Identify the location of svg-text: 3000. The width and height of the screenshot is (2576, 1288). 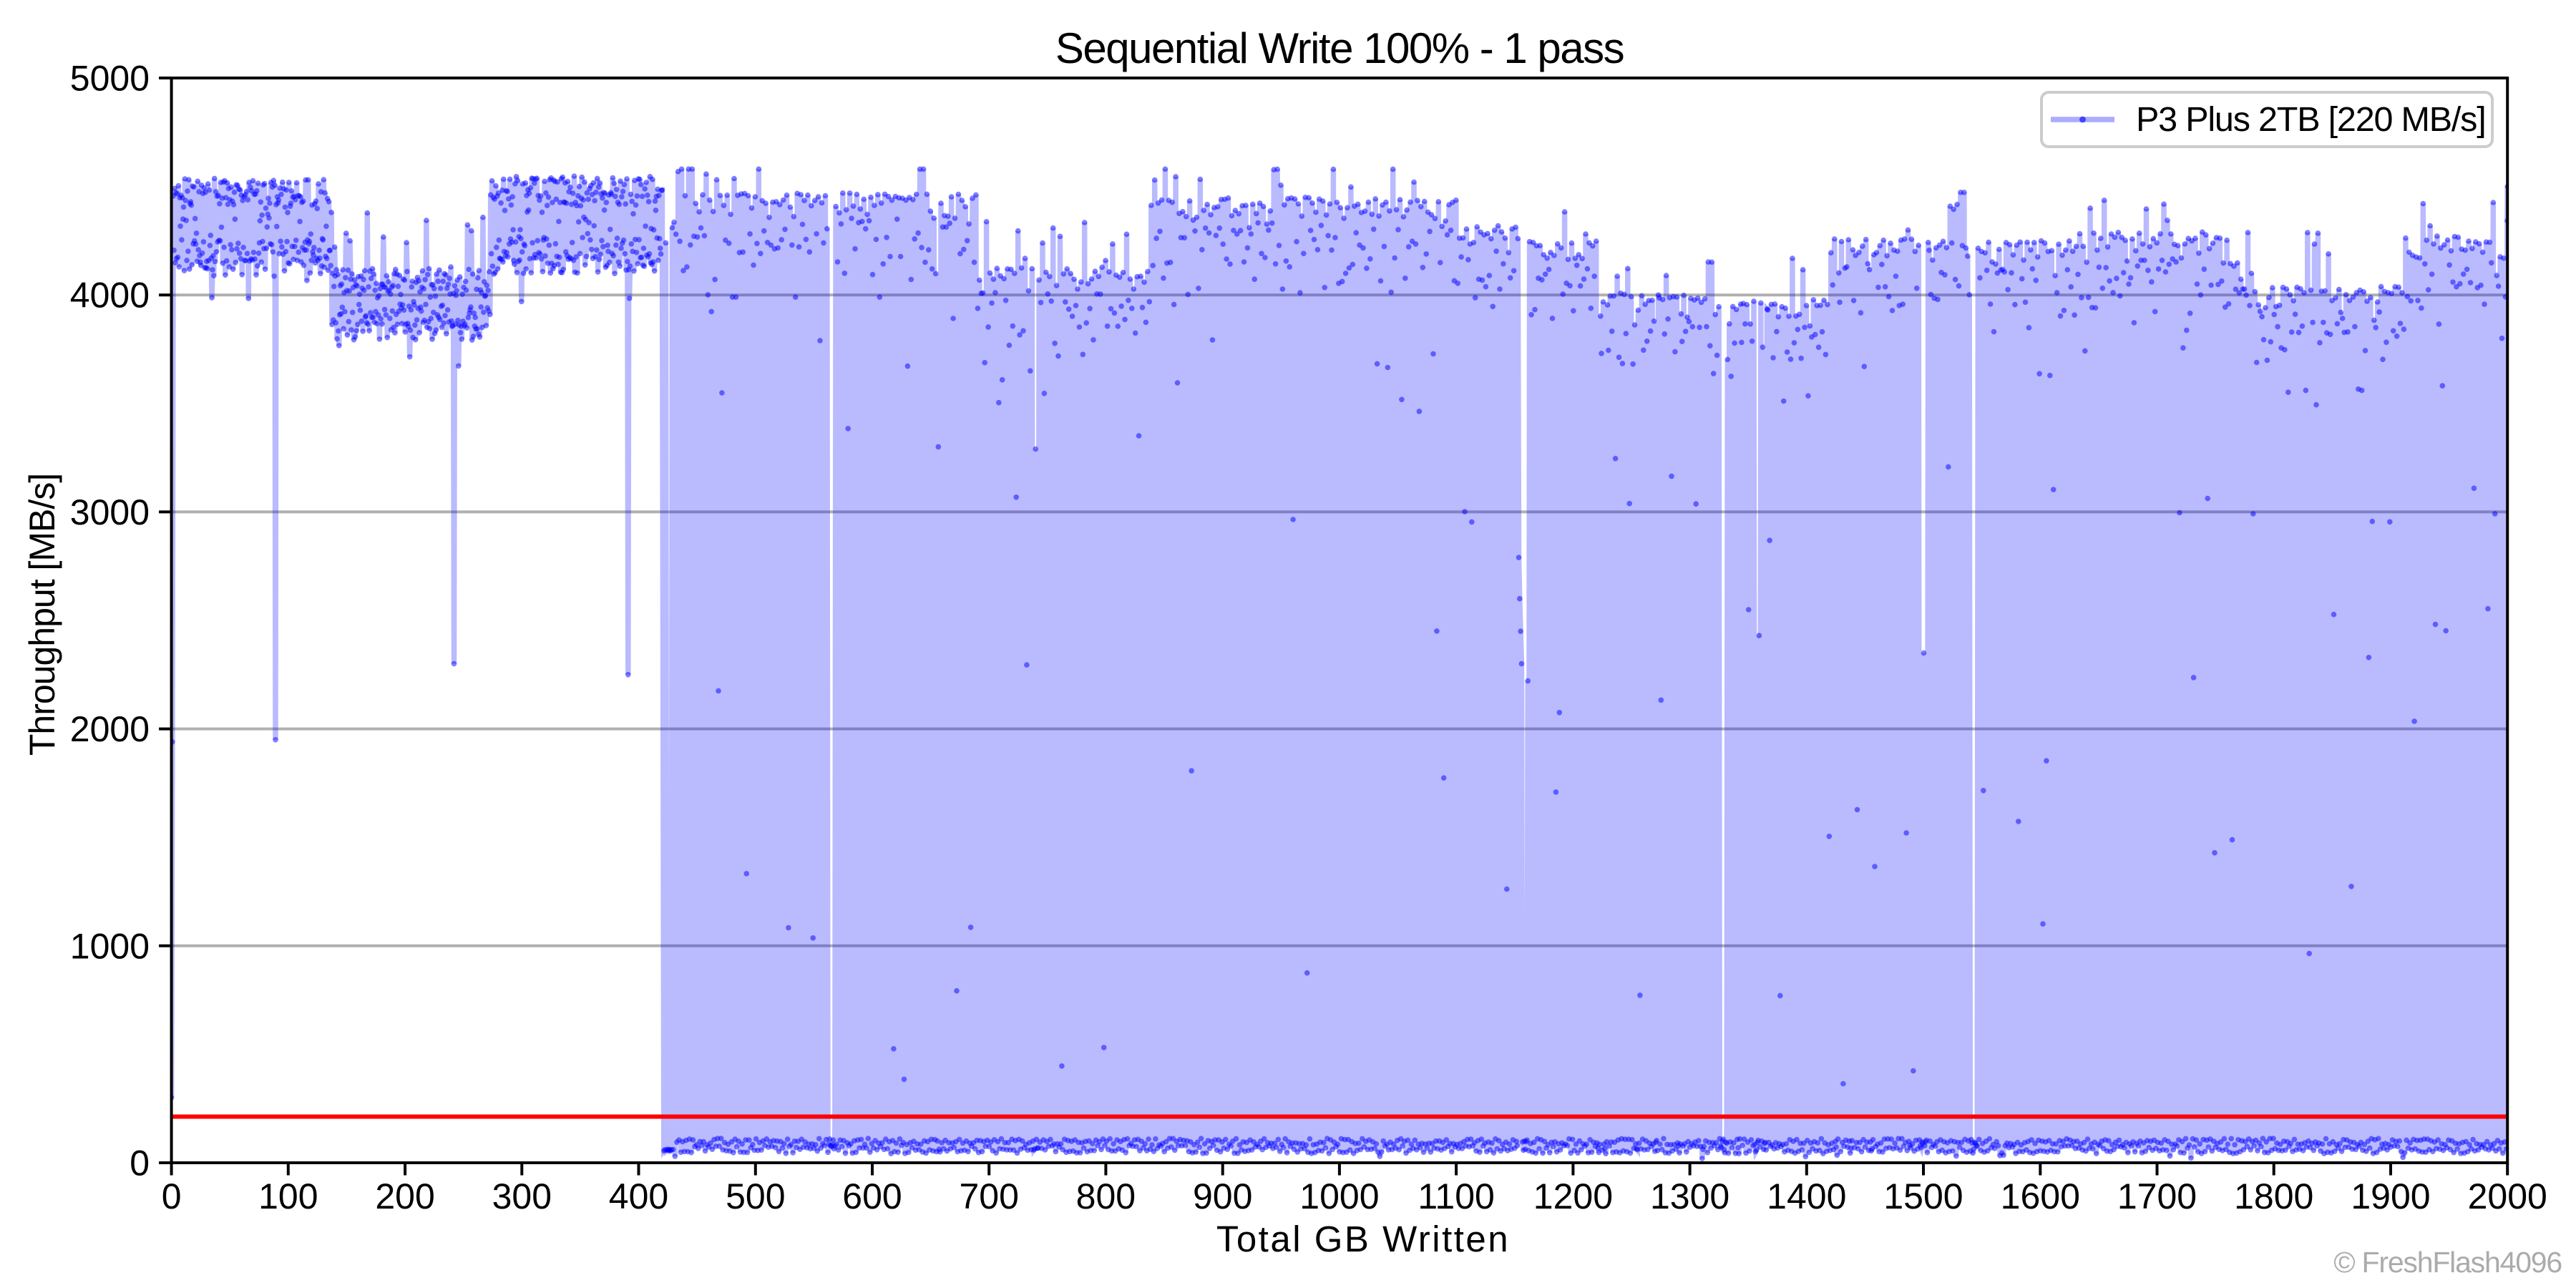
(110, 512).